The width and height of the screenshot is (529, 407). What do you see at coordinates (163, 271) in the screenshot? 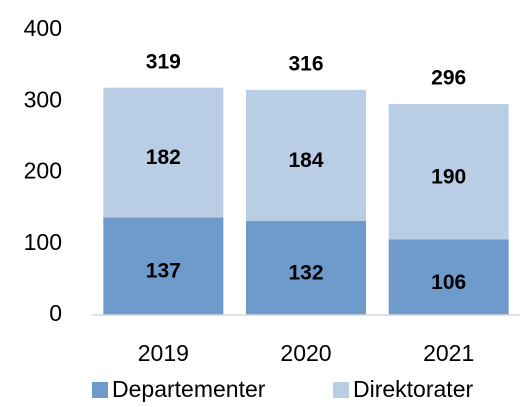
I see `data-label: 137` at bounding box center [163, 271].